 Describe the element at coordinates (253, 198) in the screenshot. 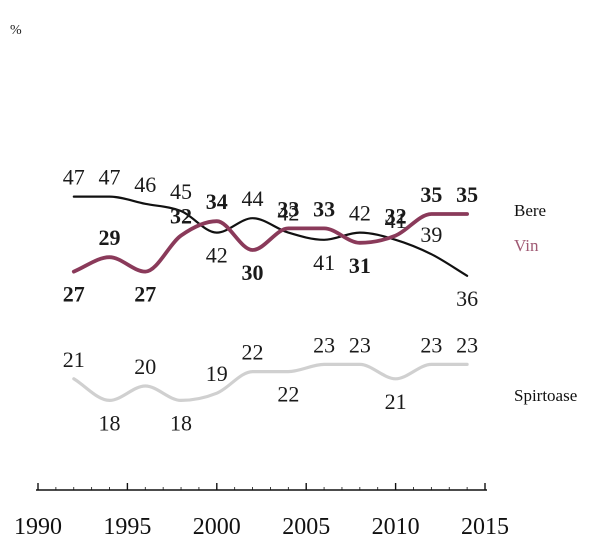

I see `data-label: 44` at that location.